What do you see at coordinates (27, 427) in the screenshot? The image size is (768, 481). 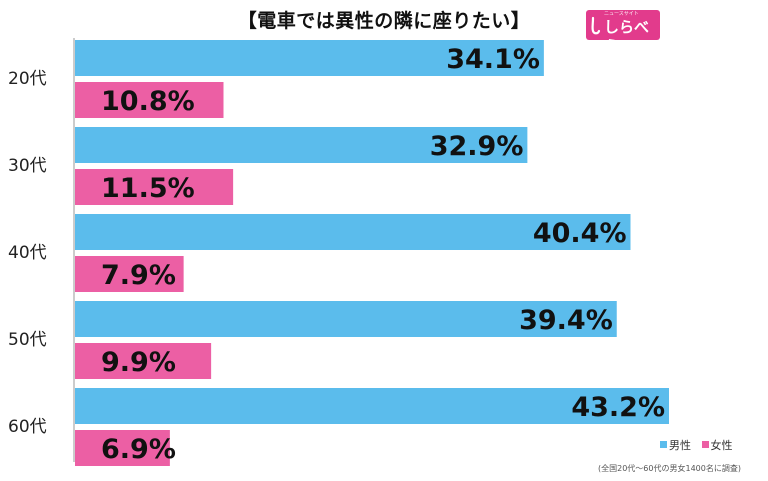 I see `category-label-4: 60代` at bounding box center [27, 427].